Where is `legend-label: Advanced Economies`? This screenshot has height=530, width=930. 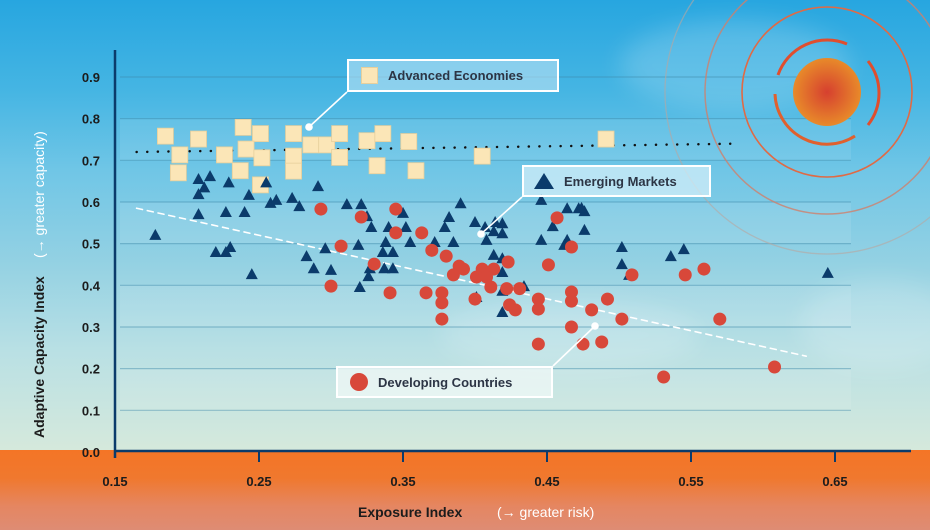 legend-label: Advanced Economies is located at coordinates (456, 75).